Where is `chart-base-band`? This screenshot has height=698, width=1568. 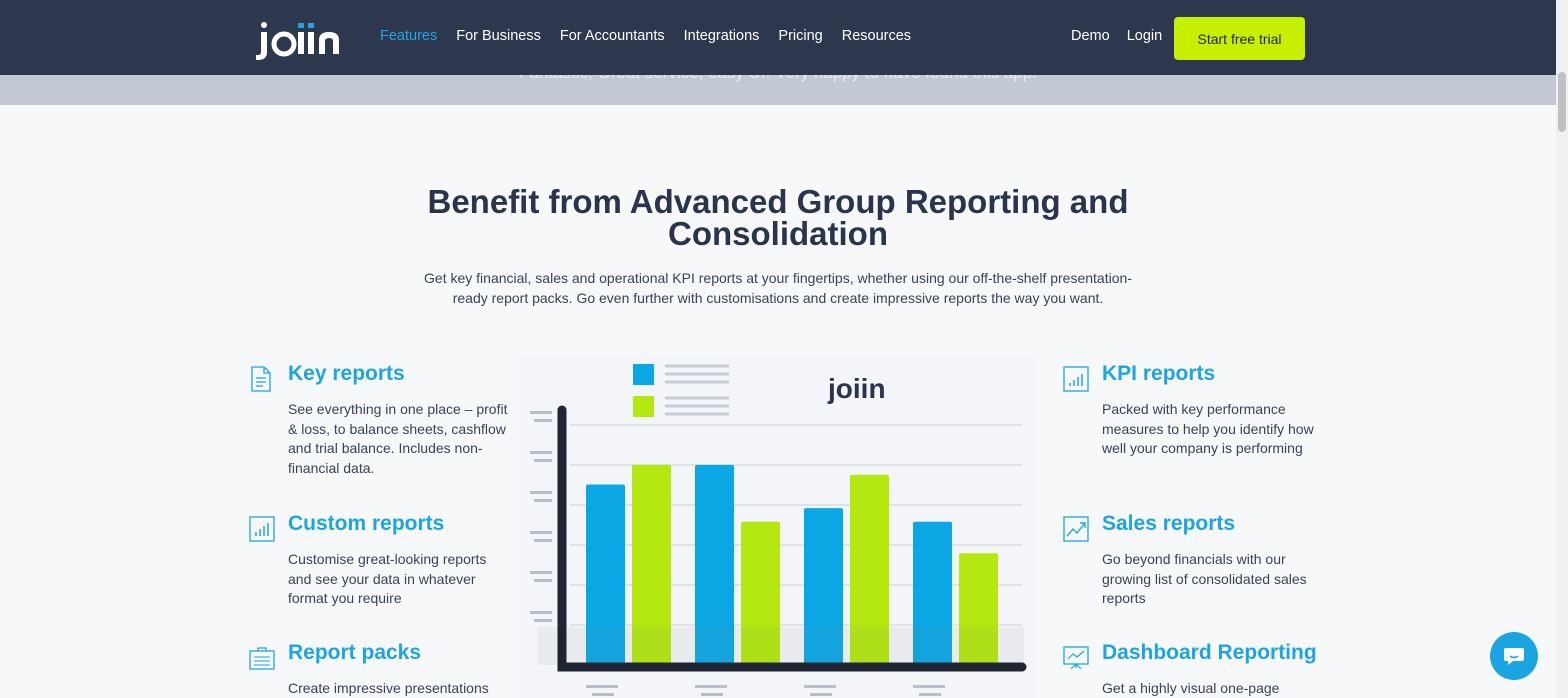
chart-base-band is located at coordinates (781, 646).